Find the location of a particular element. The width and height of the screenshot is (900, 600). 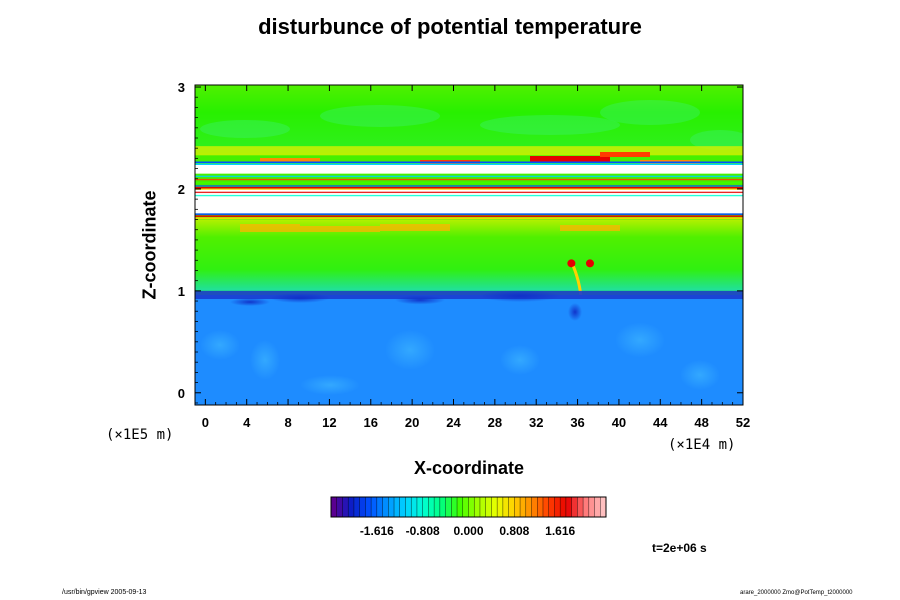

x-tick-label: 4 is located at coordinates (247, 422).